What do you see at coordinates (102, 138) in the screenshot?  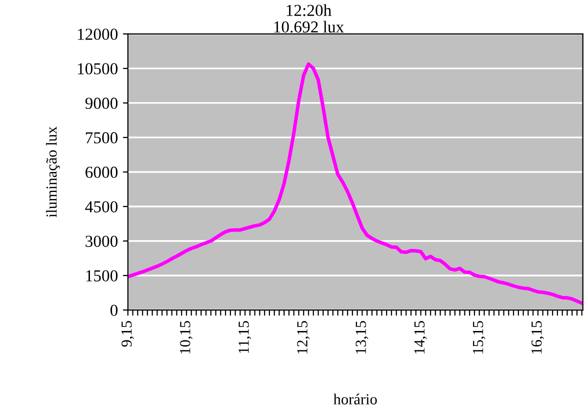 I see `y-tick-label: 7500` at bounding box center [102, 138].